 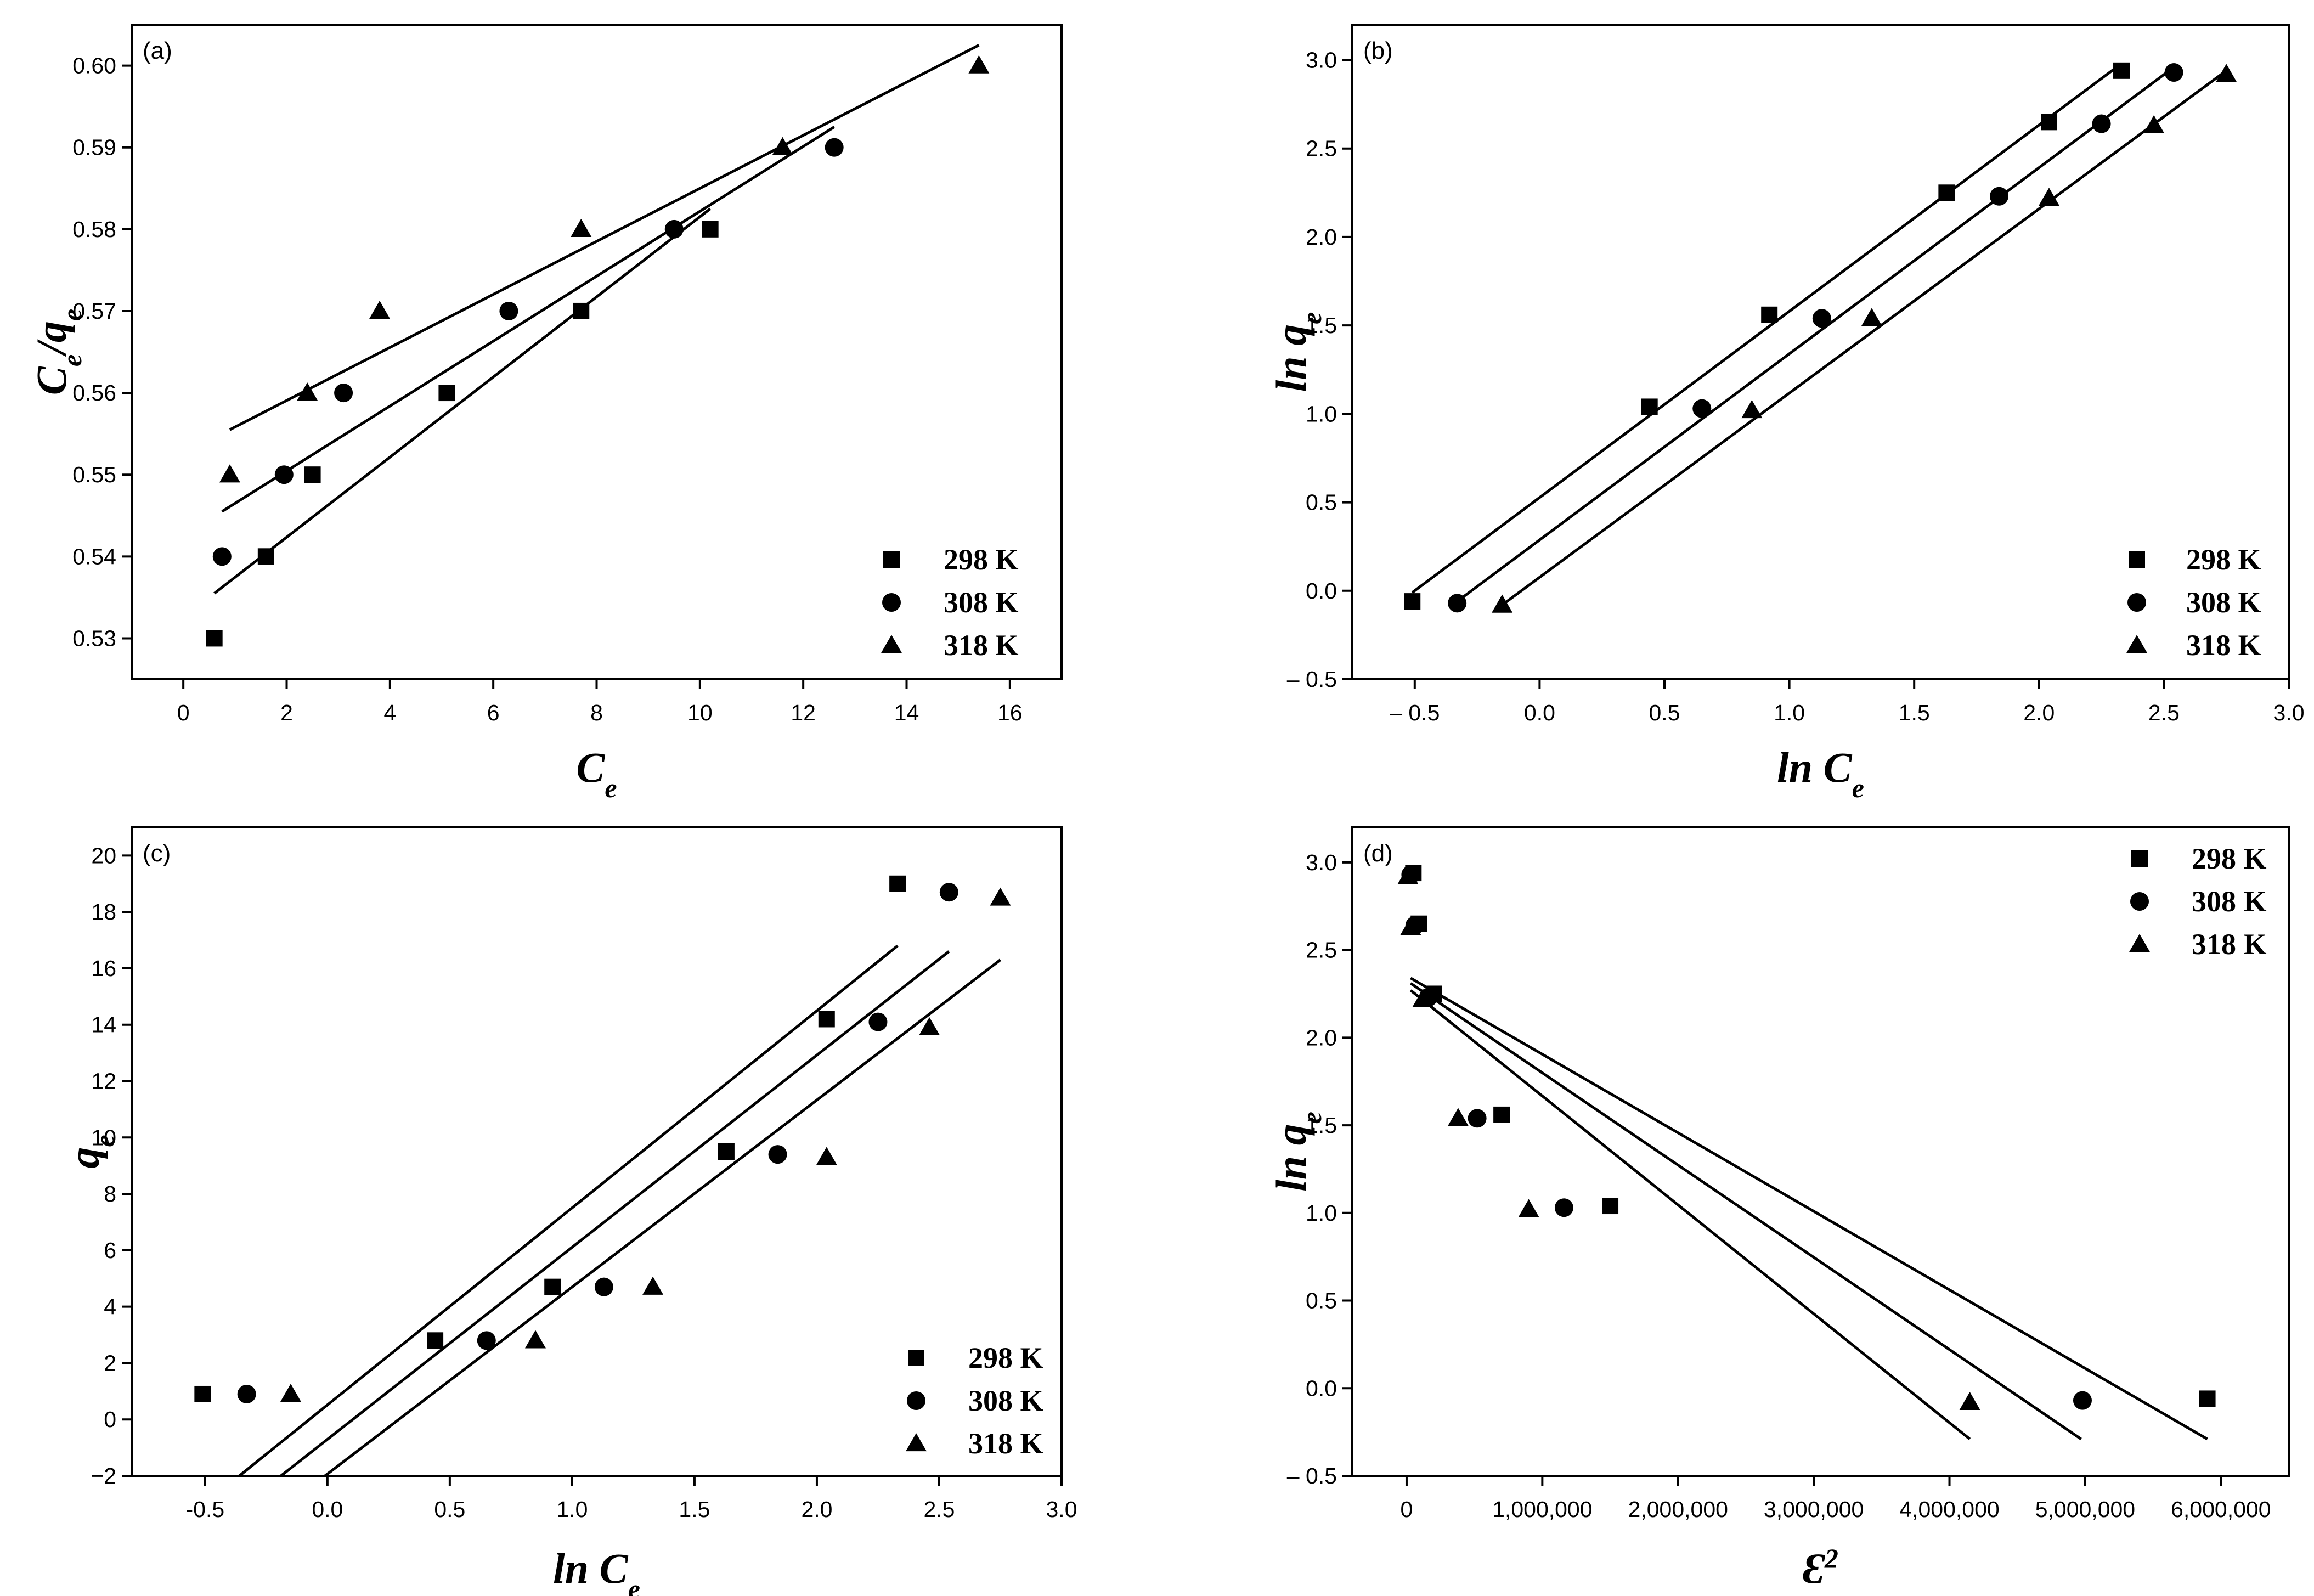 What do you see at coordinates (1321, 148) in the screenshot?
I see `y-tick-label: 2.5` at bounding box center [1321, 148].